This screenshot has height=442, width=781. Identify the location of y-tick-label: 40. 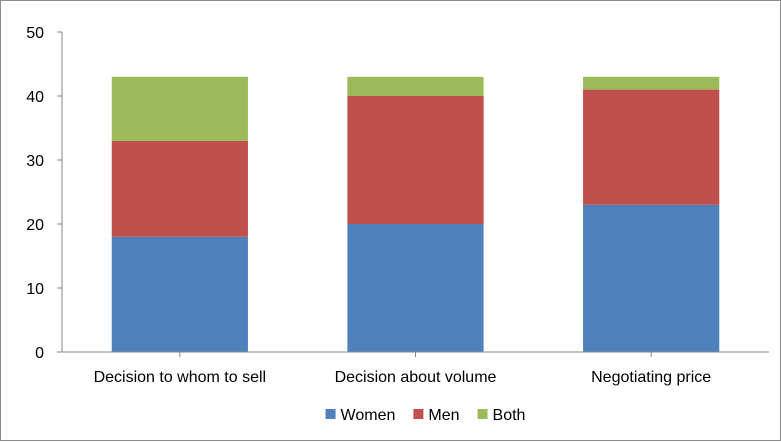
(35, 97).